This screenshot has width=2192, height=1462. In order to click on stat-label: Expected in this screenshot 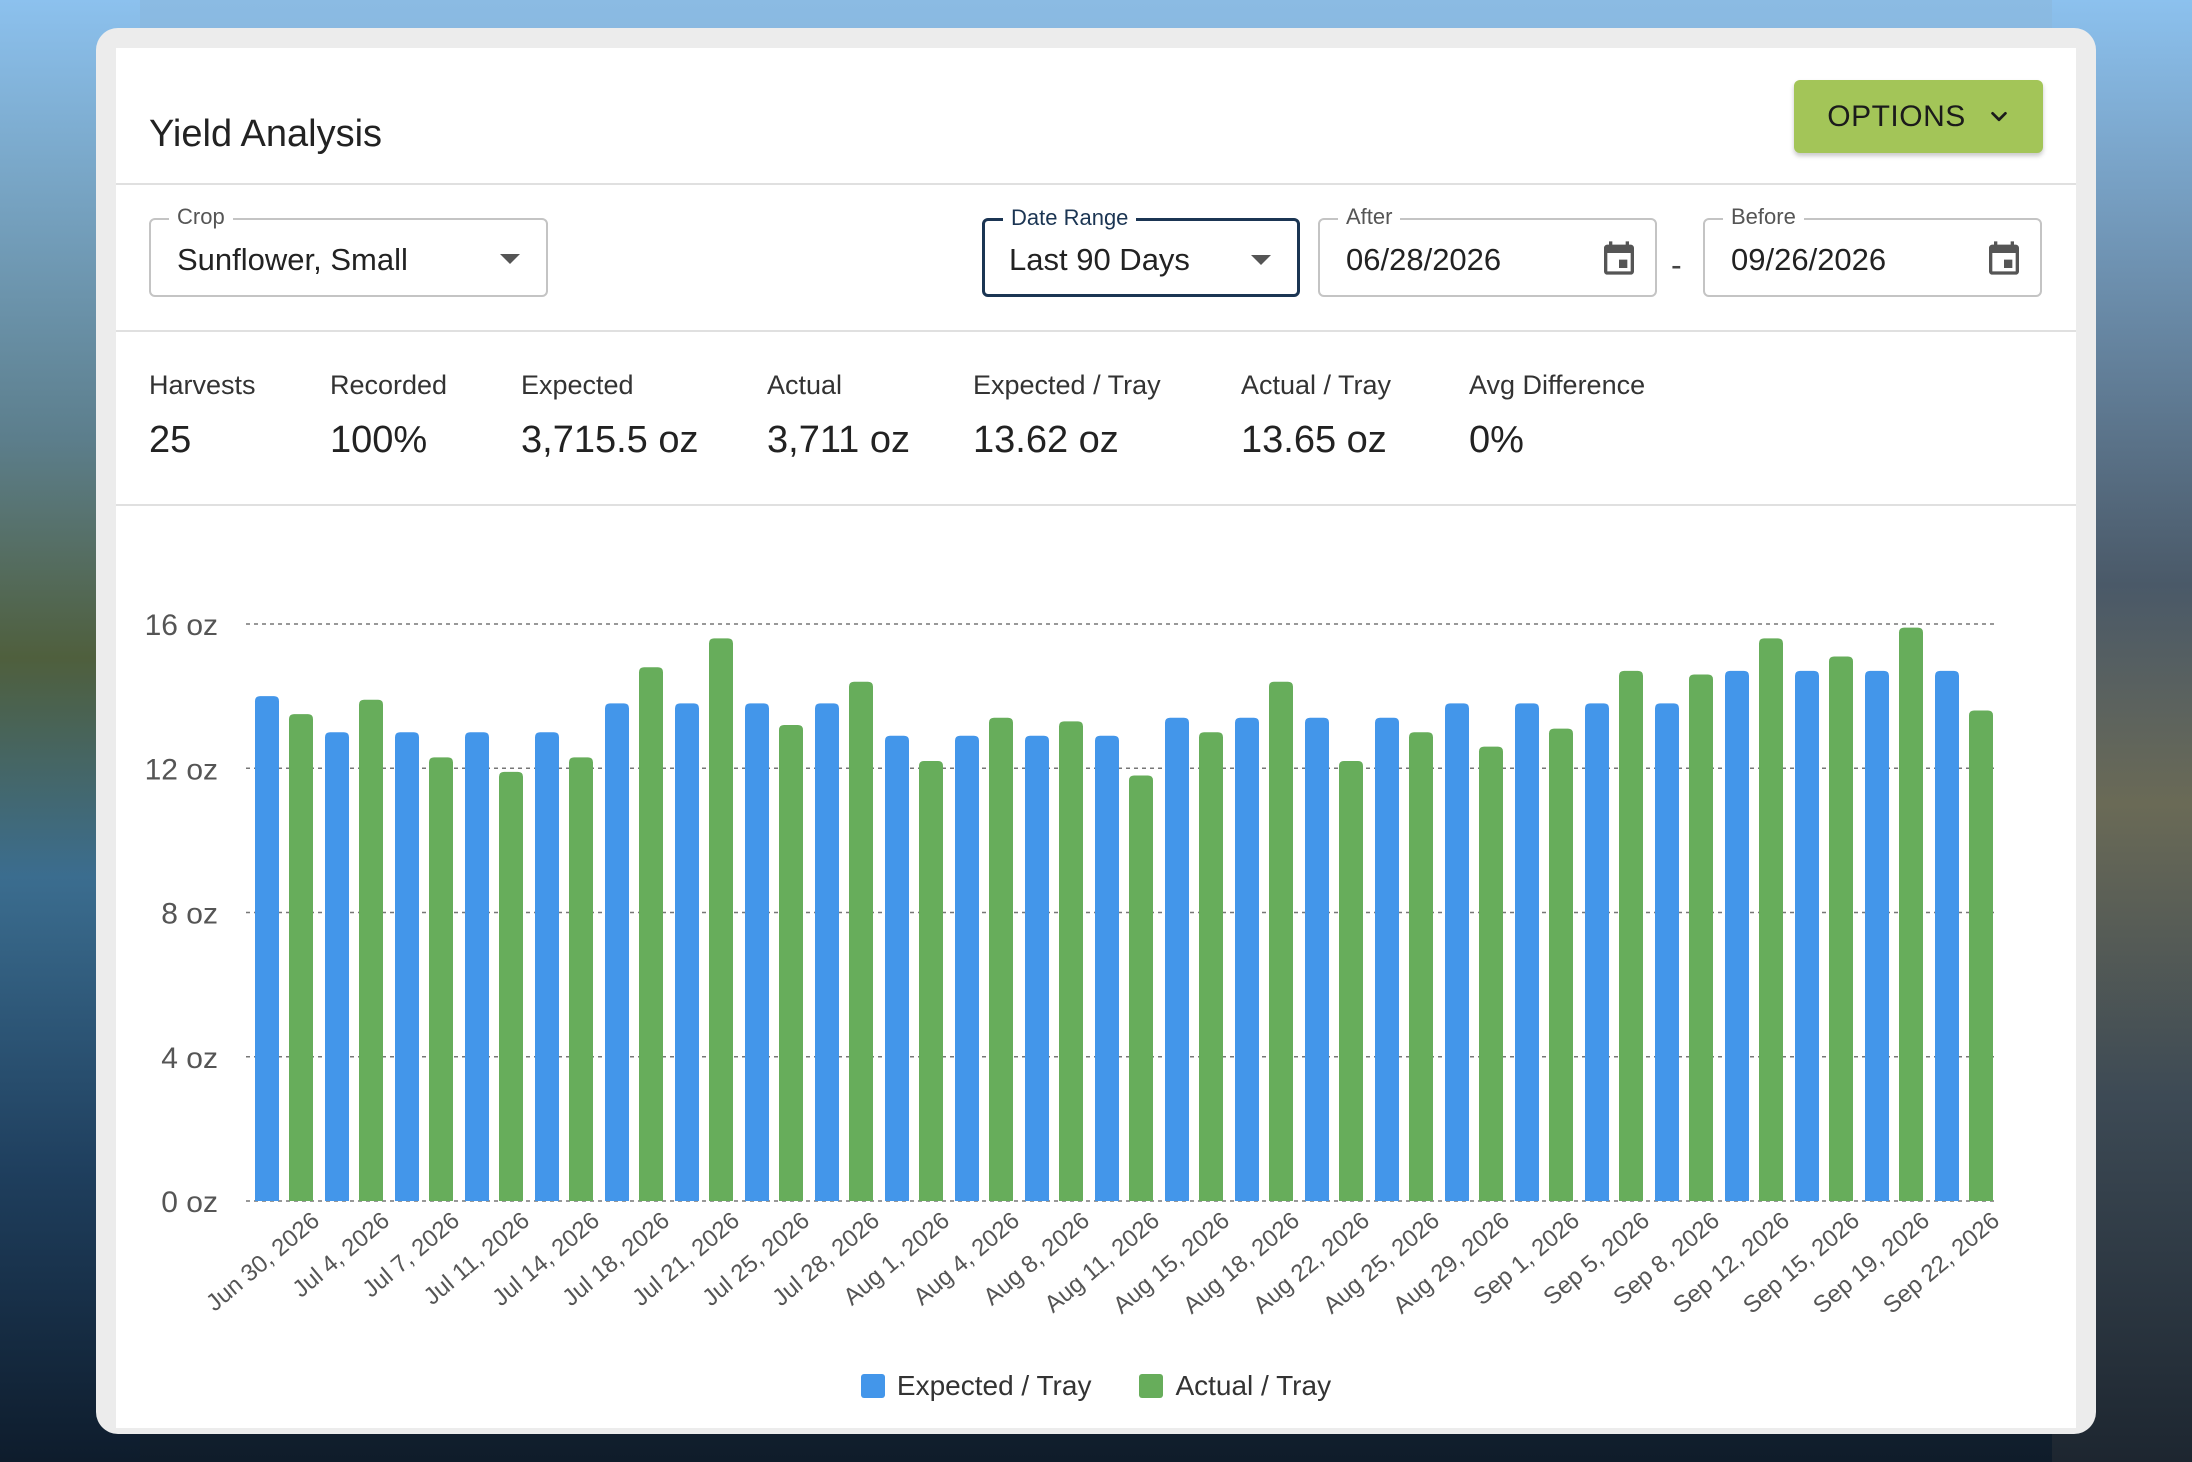, I will do `click(577, 385)`.